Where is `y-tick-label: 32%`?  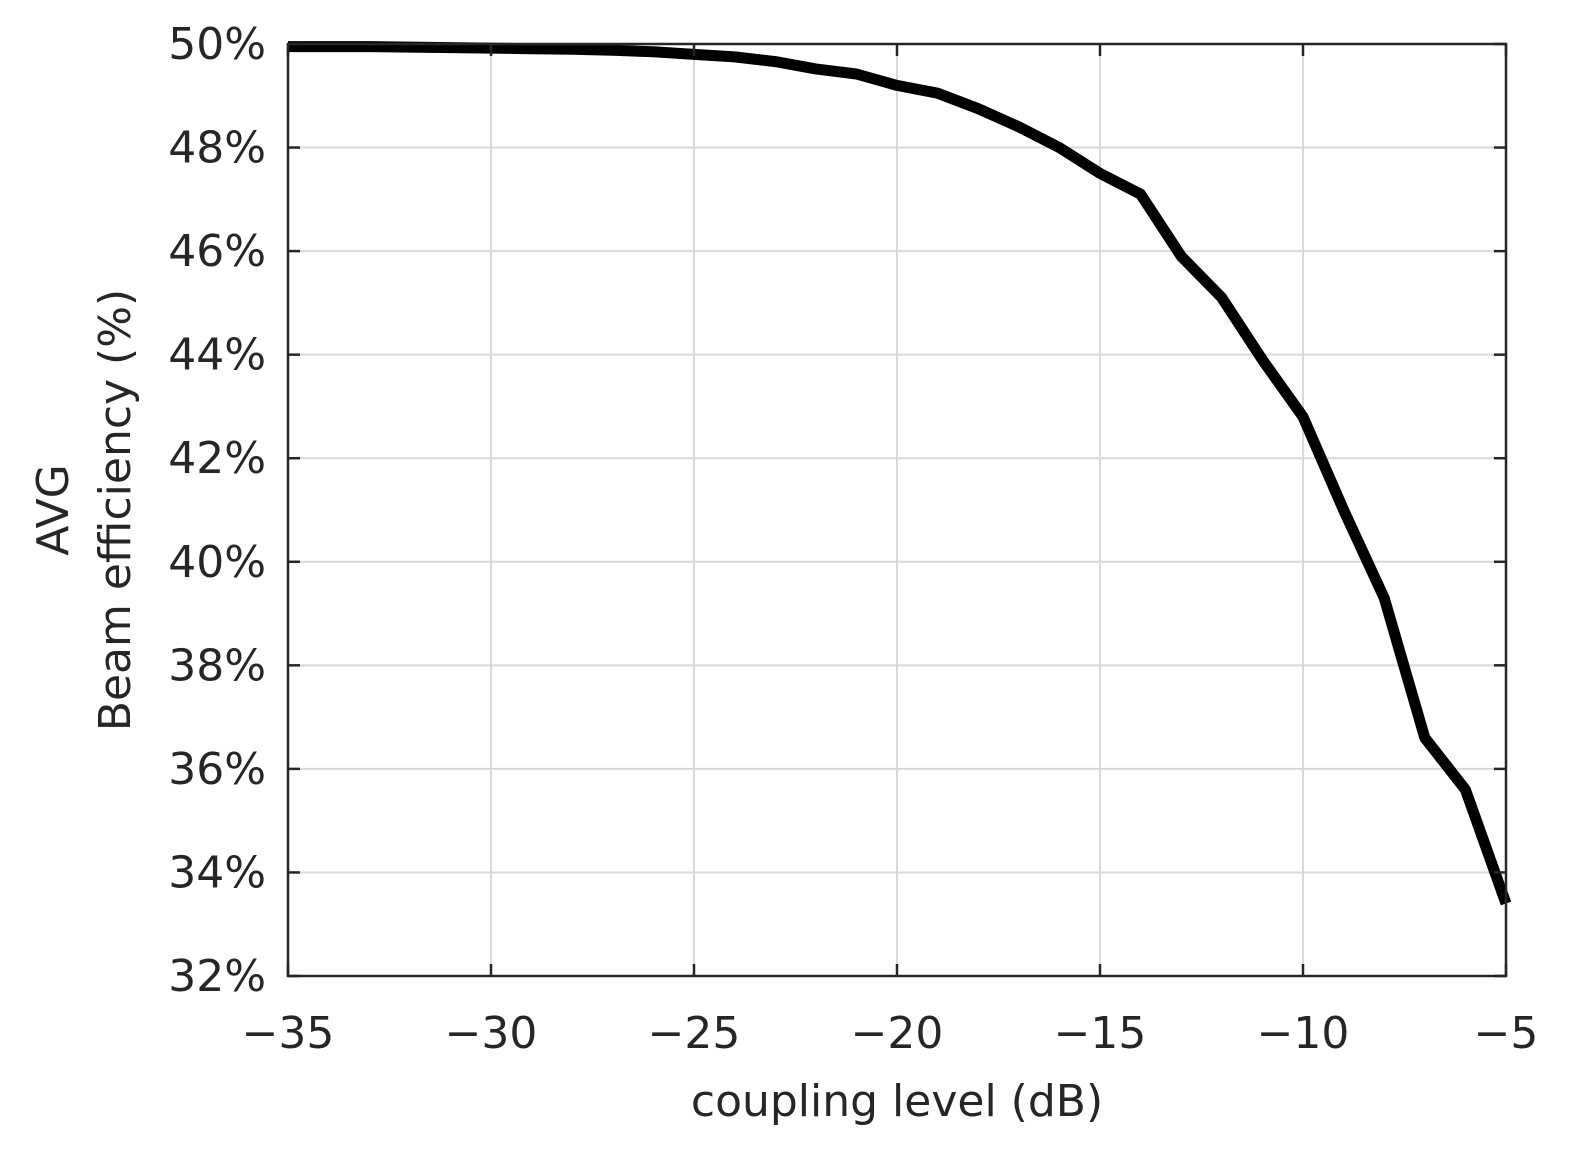
y-tick-label: 32% is located at coordinates (217, 976).